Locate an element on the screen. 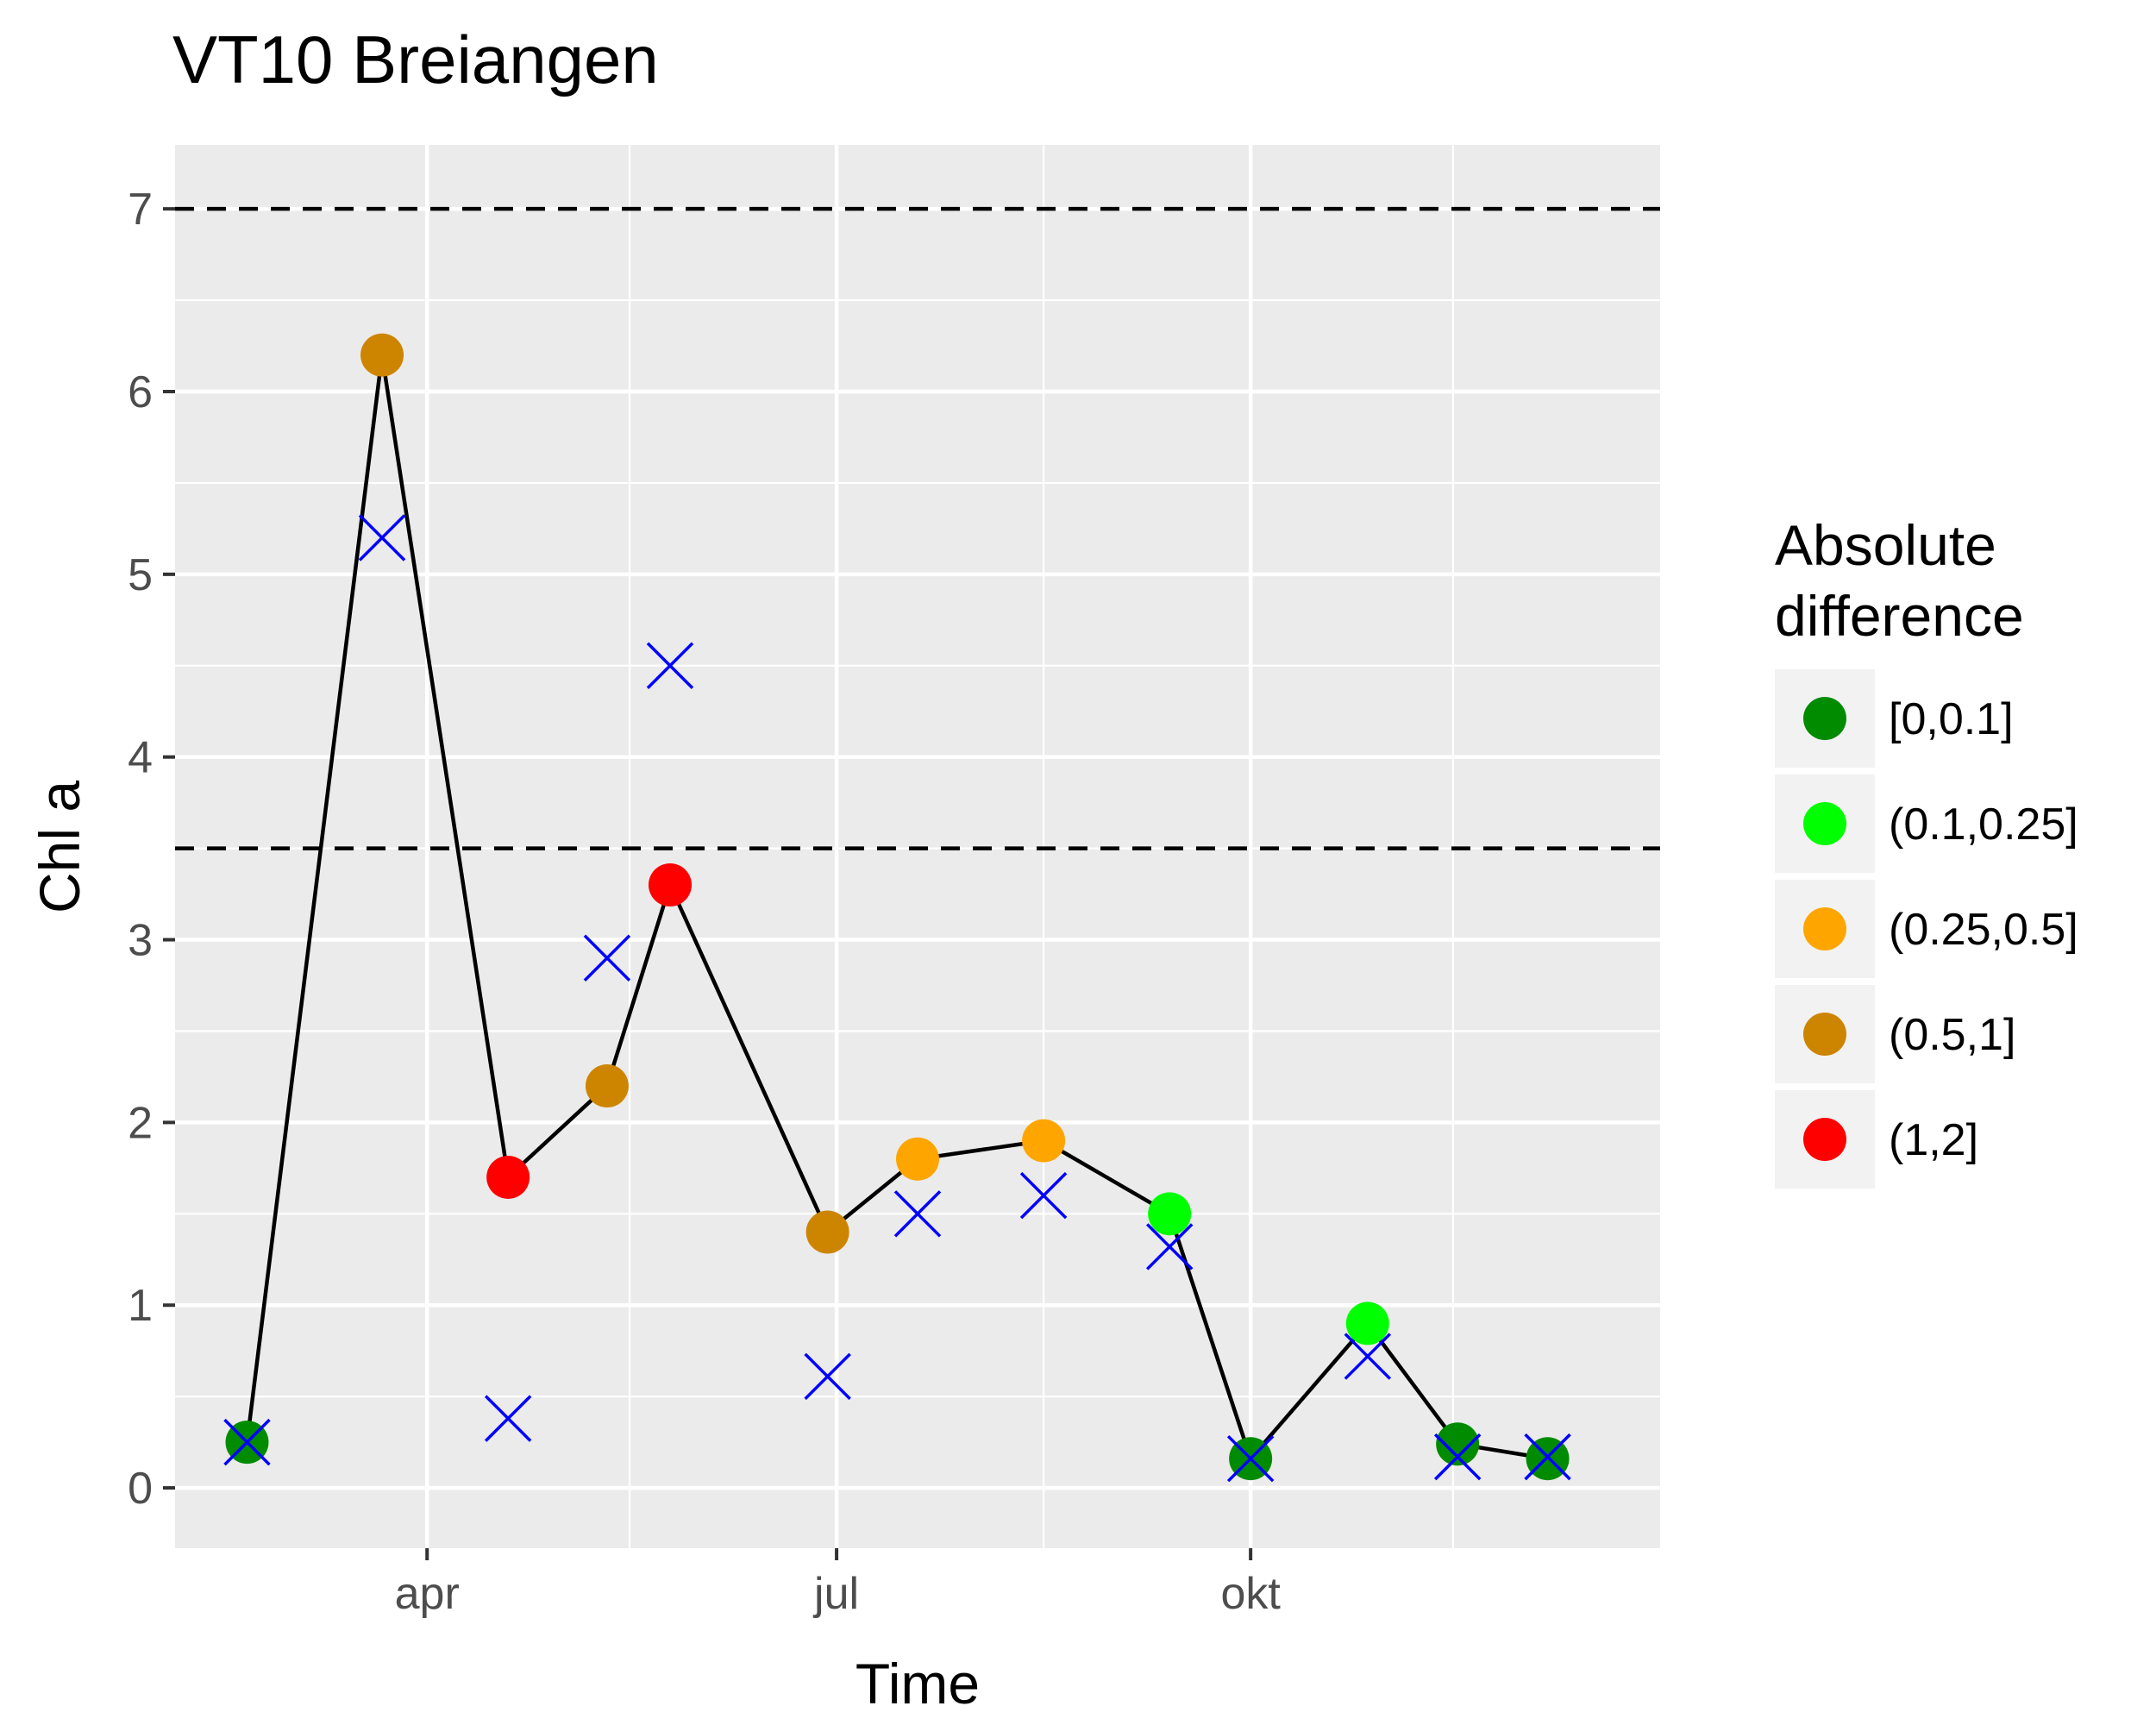 This screenshot has height=1725, width=2156. y-axis-label: Chl a is located at coordinates (59, 847).